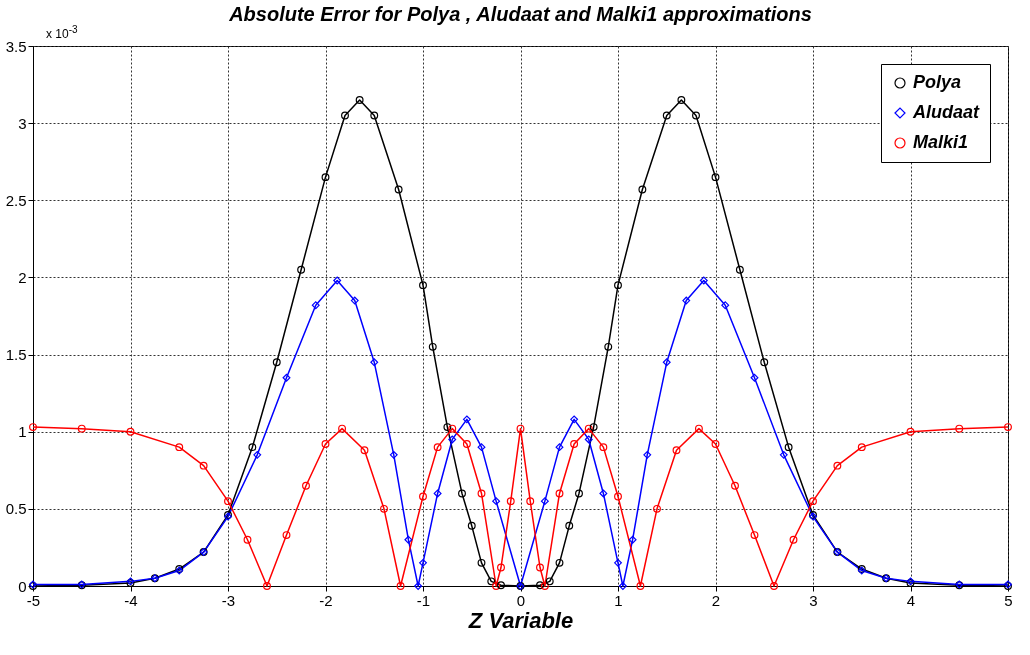 This screenshot has height=655, width=1030. I want to click on legend-label: Aludaat, so click(946, 112).